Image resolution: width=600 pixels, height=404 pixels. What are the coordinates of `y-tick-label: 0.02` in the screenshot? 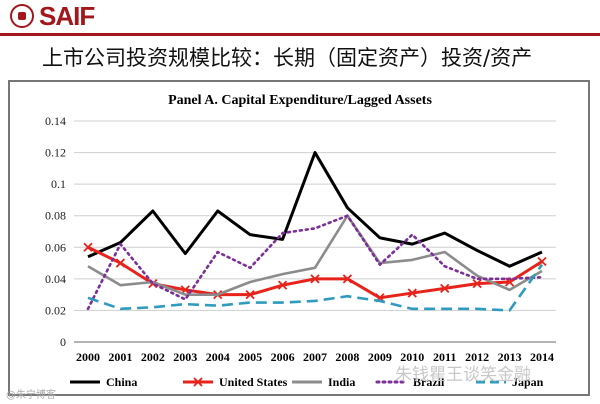 It's located at (55, 310).